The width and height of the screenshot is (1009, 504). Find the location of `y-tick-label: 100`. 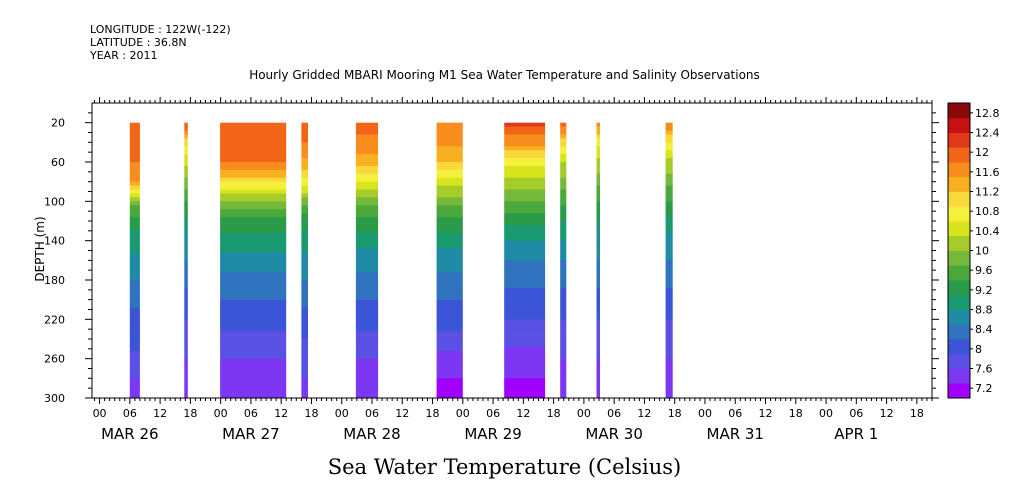

y-tick-label: 100 is located at coordinates (54, 201).